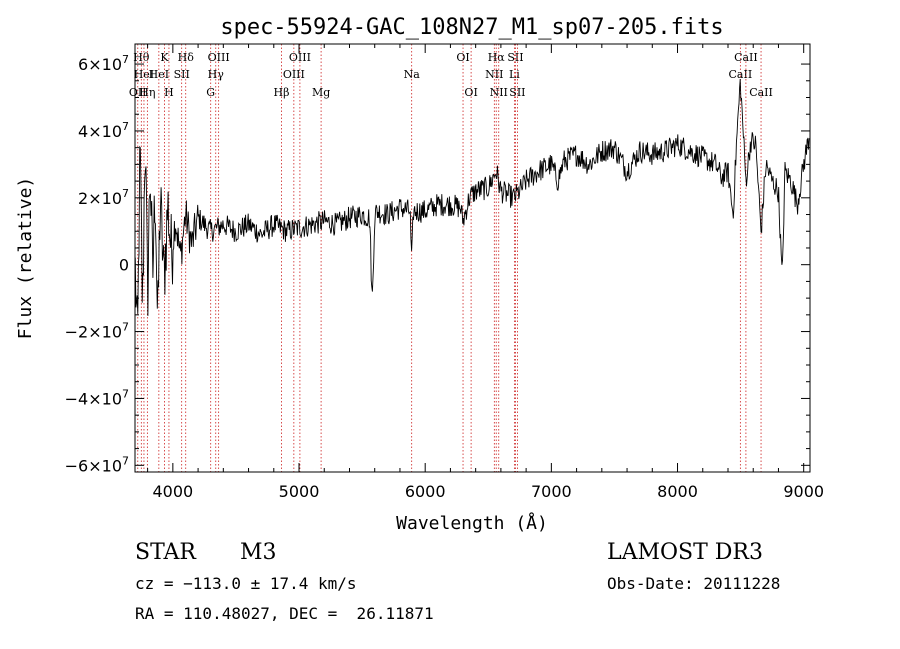 The height and width of the screenshot is (649, 900). Describe the element at coordinates (97, 331) in the screenshot. I see `y-tick-label: −2×10⁷` at that location.